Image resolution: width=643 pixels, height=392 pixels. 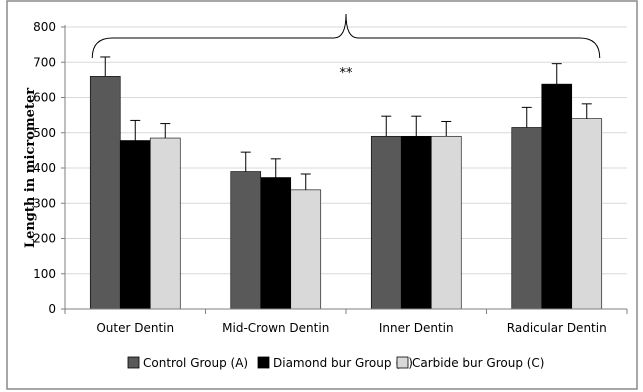 What do you see at coordinates (346, 36) in the screenshot?
I see `significance-bracket` at bounding box center [346, 36].